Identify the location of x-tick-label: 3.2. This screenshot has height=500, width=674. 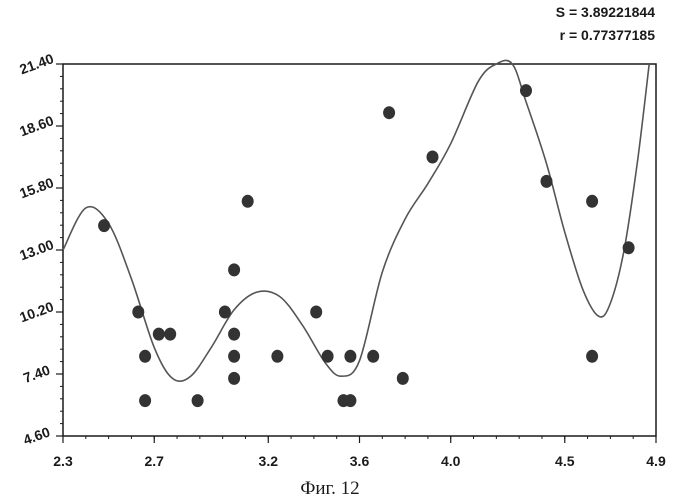
(269, 461).